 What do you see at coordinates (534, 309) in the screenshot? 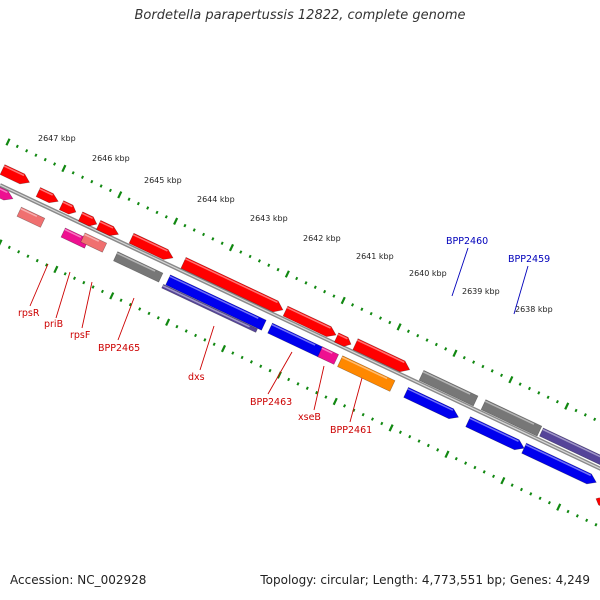
I see `scale-label-9: 2638 kbp` at bounding box center [534, 309].